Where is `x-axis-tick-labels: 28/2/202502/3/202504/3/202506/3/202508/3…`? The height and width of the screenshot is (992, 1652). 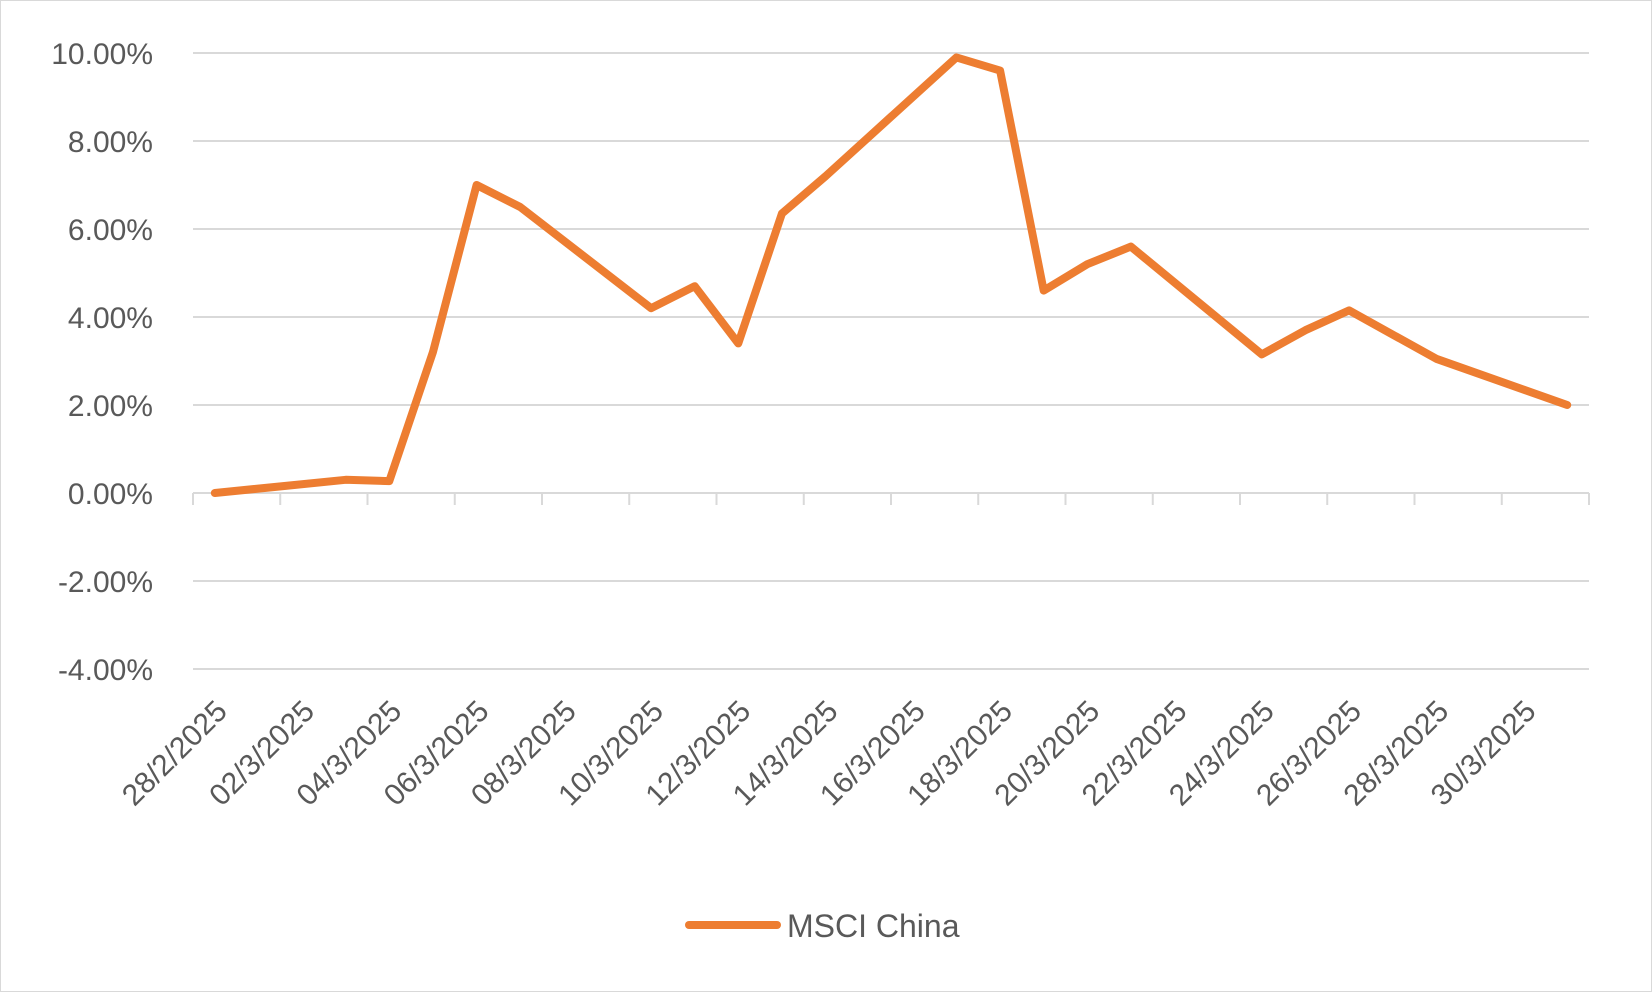
x-axis-tick-labels: 28/2/202502/3/202504/3/202506/3/202508/3… is located at coordinates (829, 754).